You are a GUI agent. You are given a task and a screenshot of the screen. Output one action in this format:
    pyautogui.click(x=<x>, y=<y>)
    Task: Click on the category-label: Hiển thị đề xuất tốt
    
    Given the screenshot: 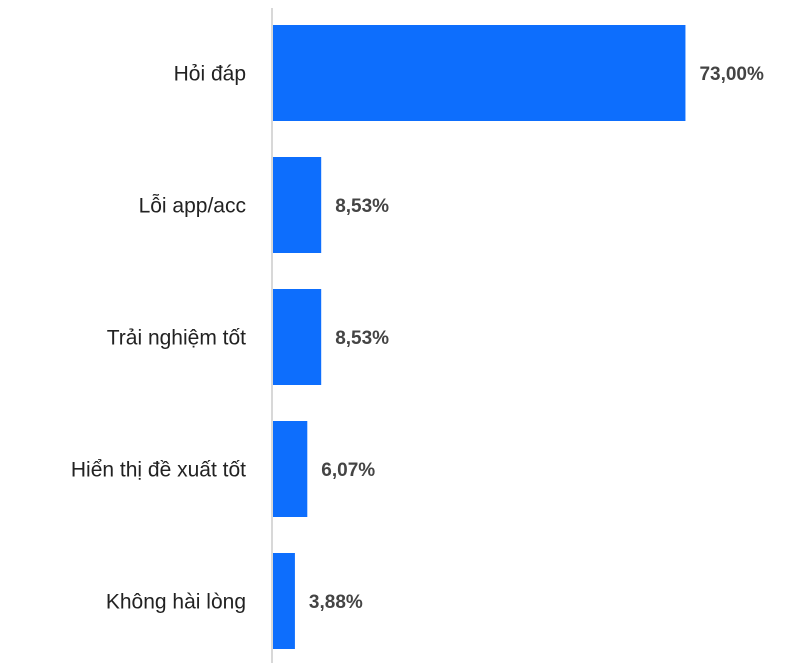 What is the action you would take?
    pyautogui.click(x=158, y=470)
    